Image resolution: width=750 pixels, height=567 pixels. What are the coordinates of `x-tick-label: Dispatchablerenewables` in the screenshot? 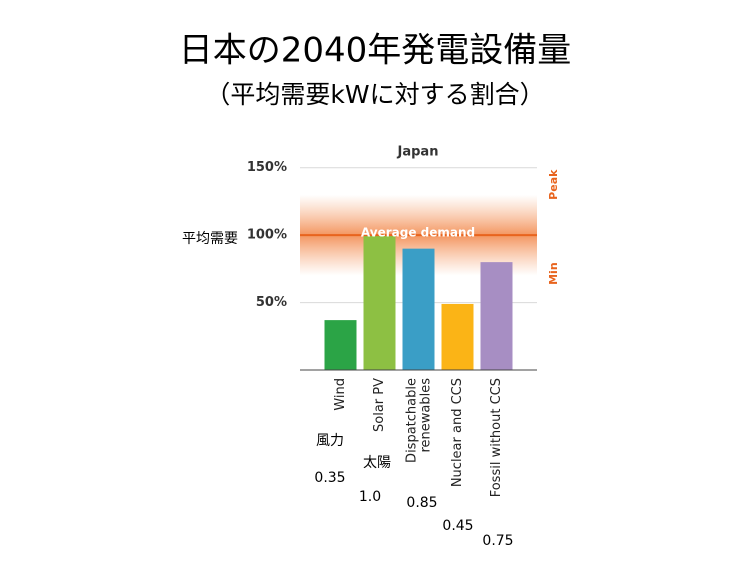 It's located at (418, 420).